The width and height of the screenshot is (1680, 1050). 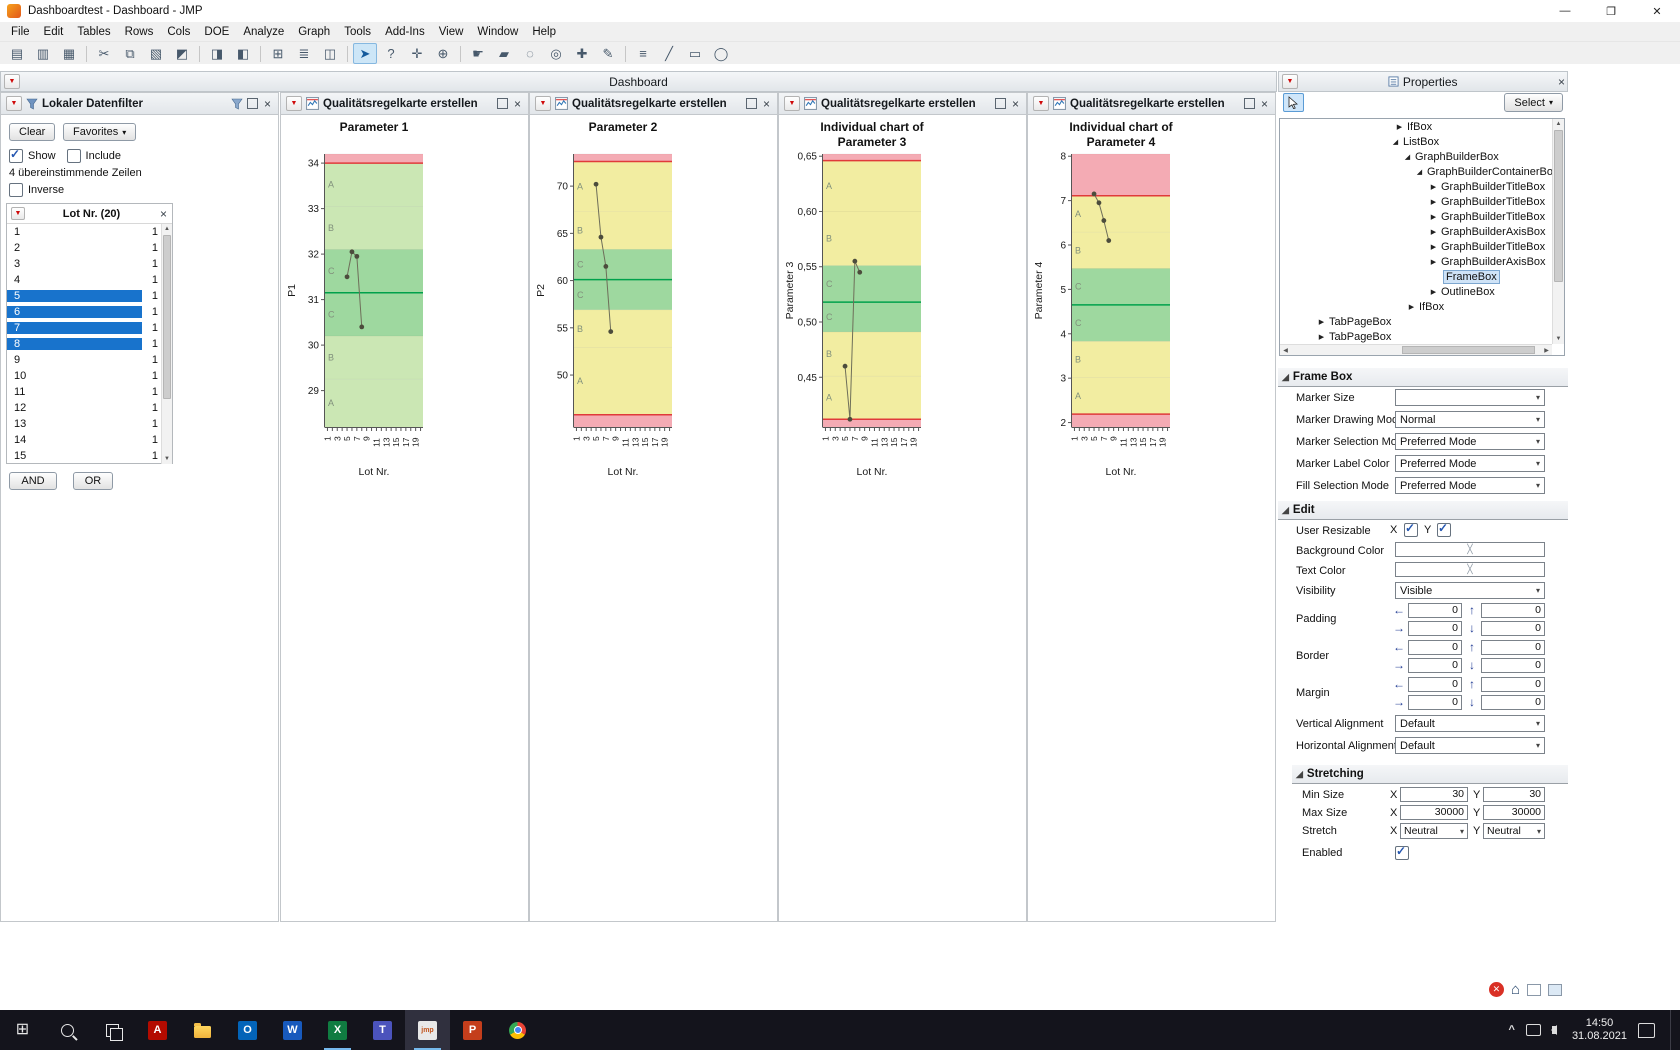 What do you see at coordinates (33, 481) in the screenshot?
I see `and-button: AND` at bounding box center [33, 481].